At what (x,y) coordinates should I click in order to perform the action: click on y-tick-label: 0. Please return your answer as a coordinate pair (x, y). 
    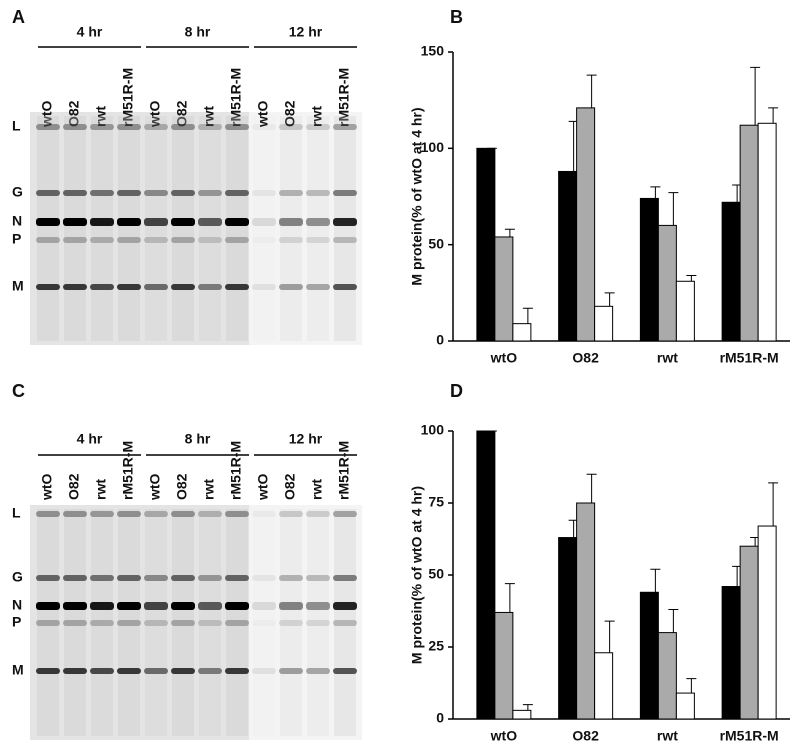
    Looking at the image, I should click on (440, 340).